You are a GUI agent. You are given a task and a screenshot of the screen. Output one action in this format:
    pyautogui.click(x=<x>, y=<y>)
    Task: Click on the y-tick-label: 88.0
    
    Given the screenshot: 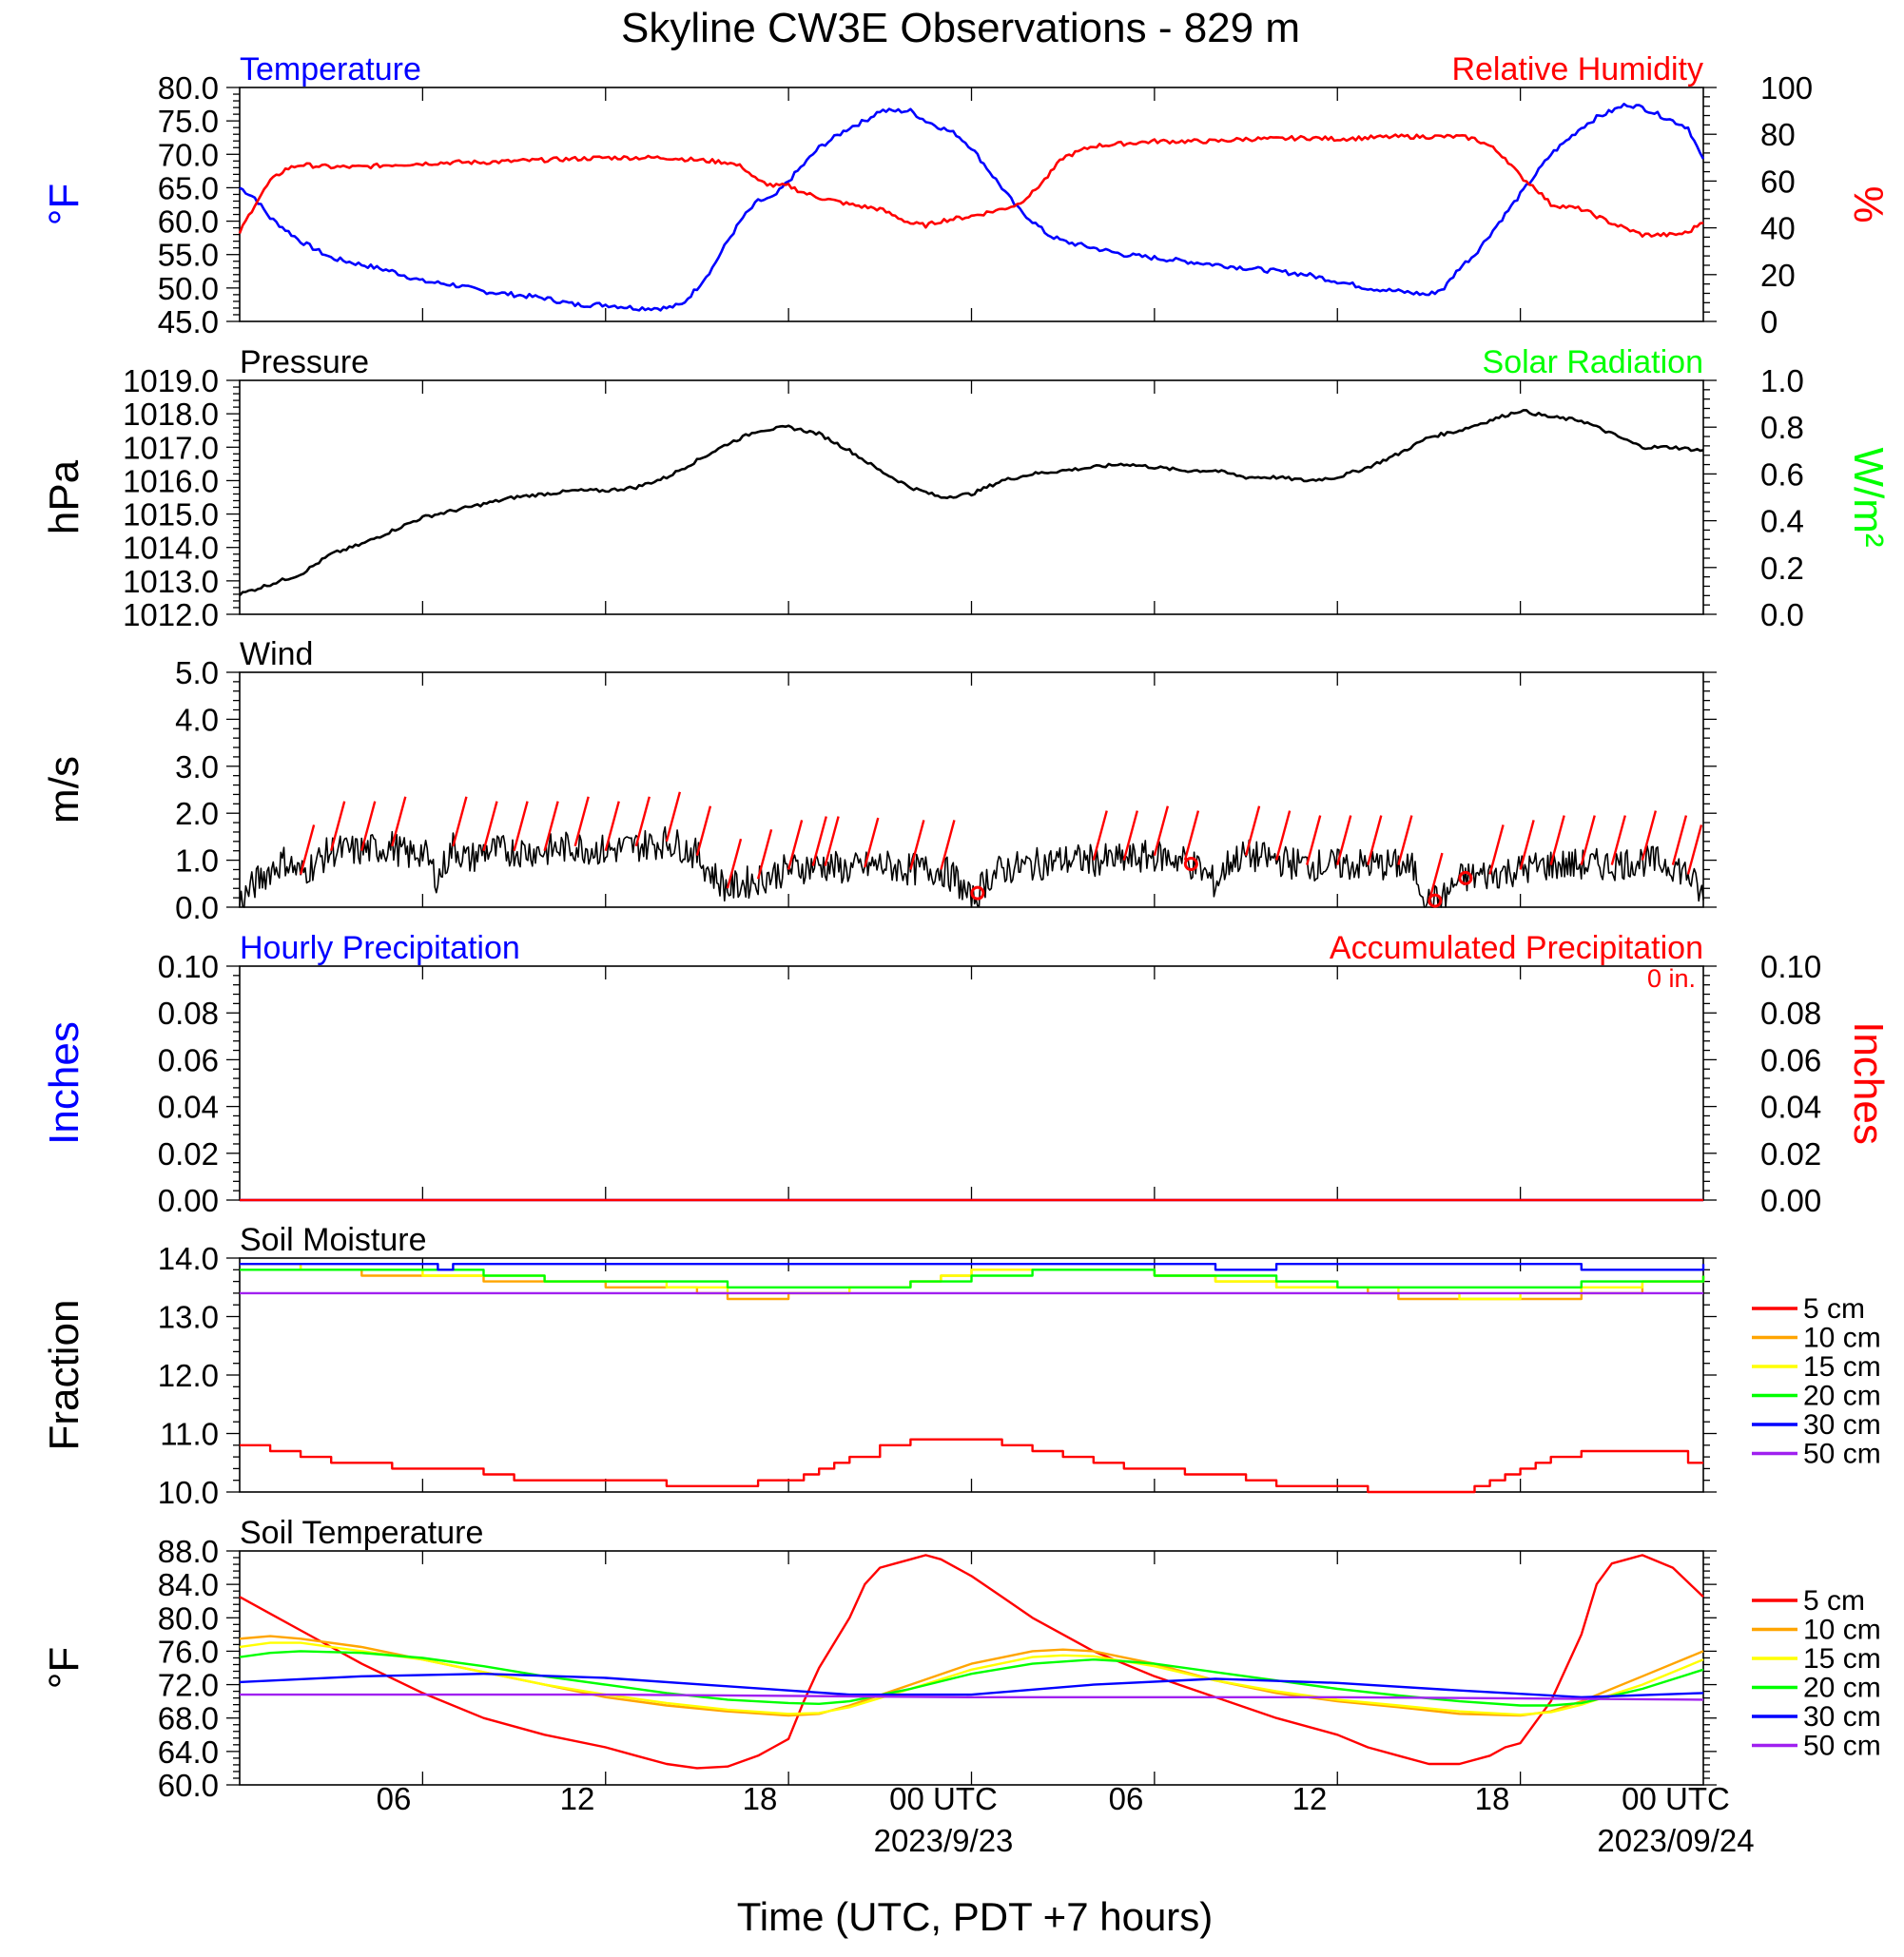 What is the action you would take?
    pyautogui.click(x=188, y=1551)
    